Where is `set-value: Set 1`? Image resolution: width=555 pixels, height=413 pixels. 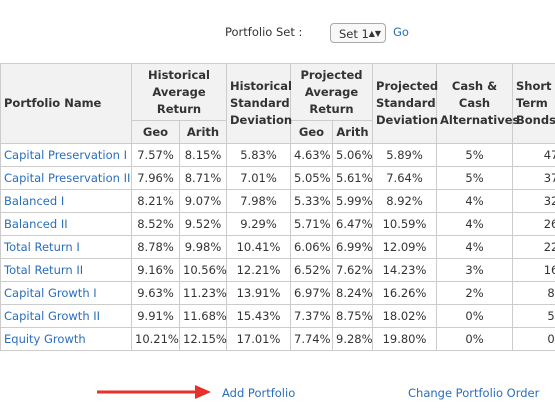
set-value: Set 1 is located at coordinates (354, 34).